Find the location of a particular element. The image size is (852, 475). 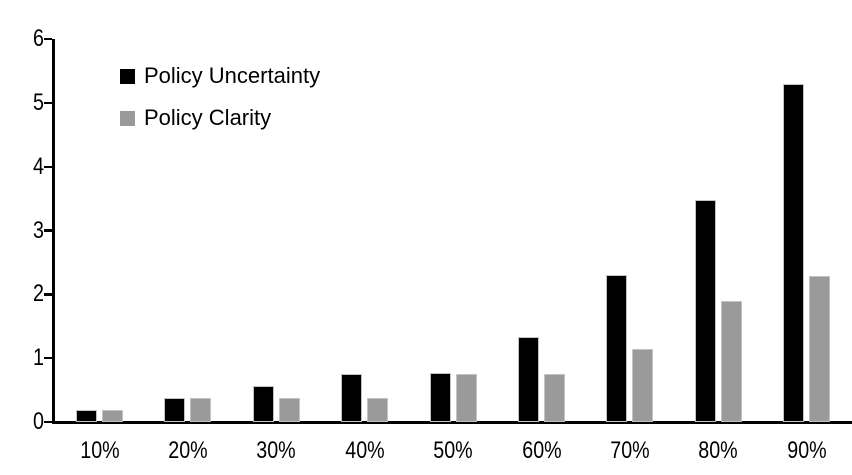

y-tick-label: 1 is located at coordinates (38, 358).